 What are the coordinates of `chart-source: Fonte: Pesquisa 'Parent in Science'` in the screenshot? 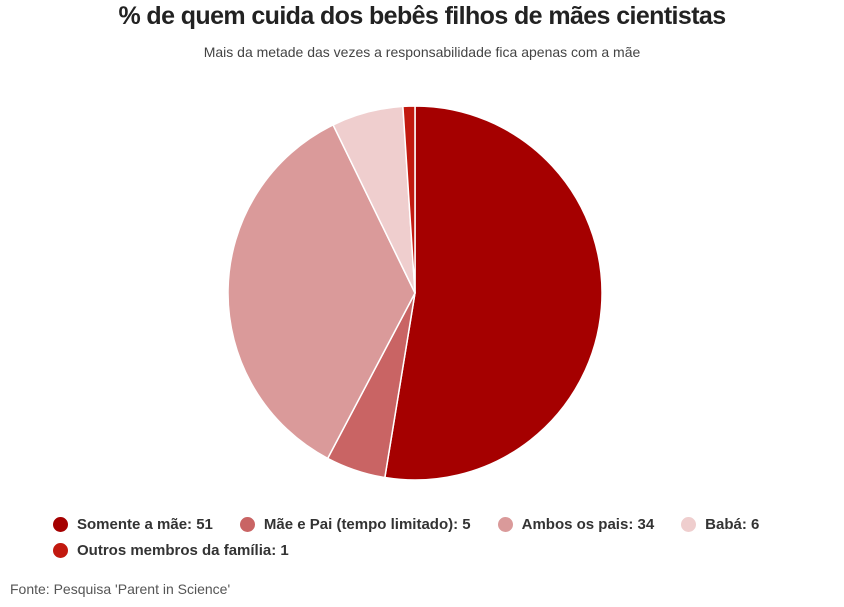 It's located at (120, 589).